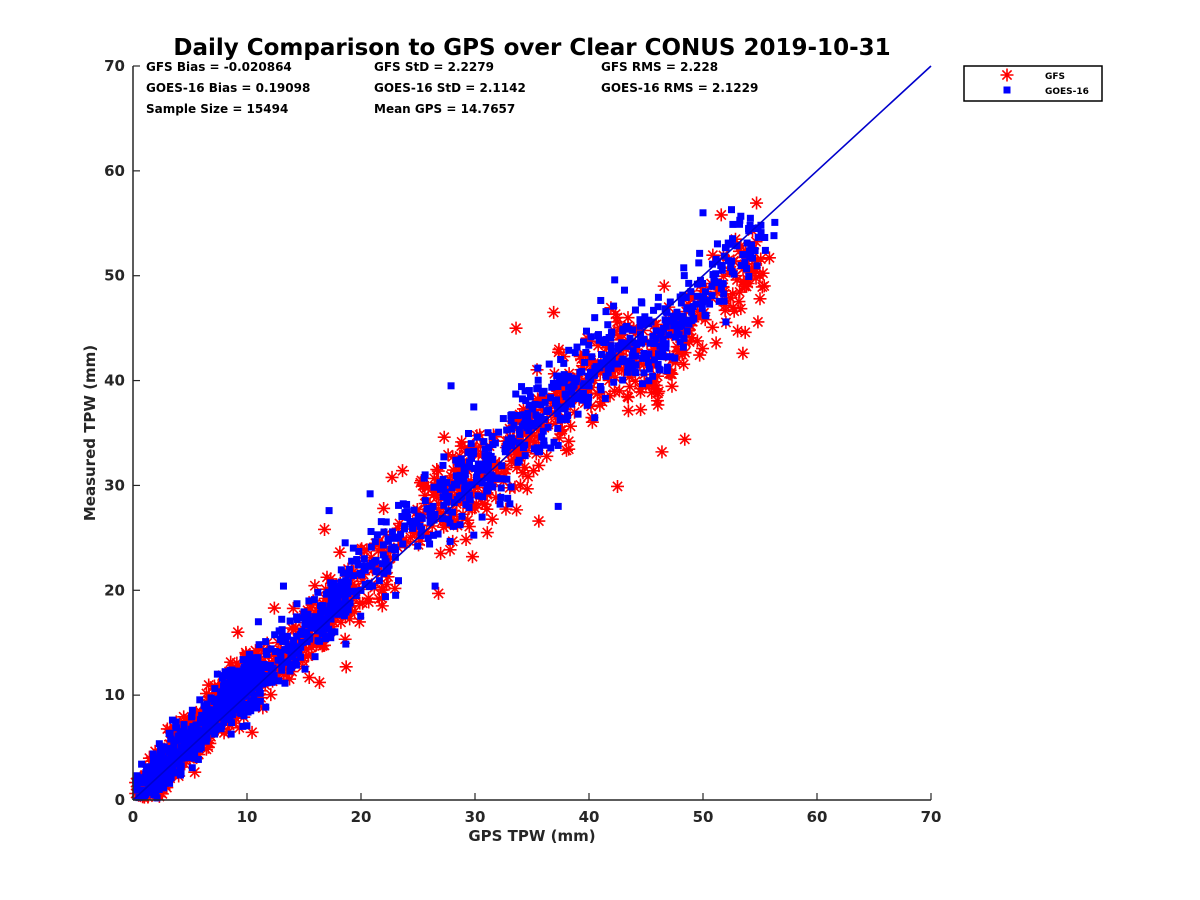 This screenshot has height=900, width=1200. I want to click on x-tick-label: 70, so click(931, 817).